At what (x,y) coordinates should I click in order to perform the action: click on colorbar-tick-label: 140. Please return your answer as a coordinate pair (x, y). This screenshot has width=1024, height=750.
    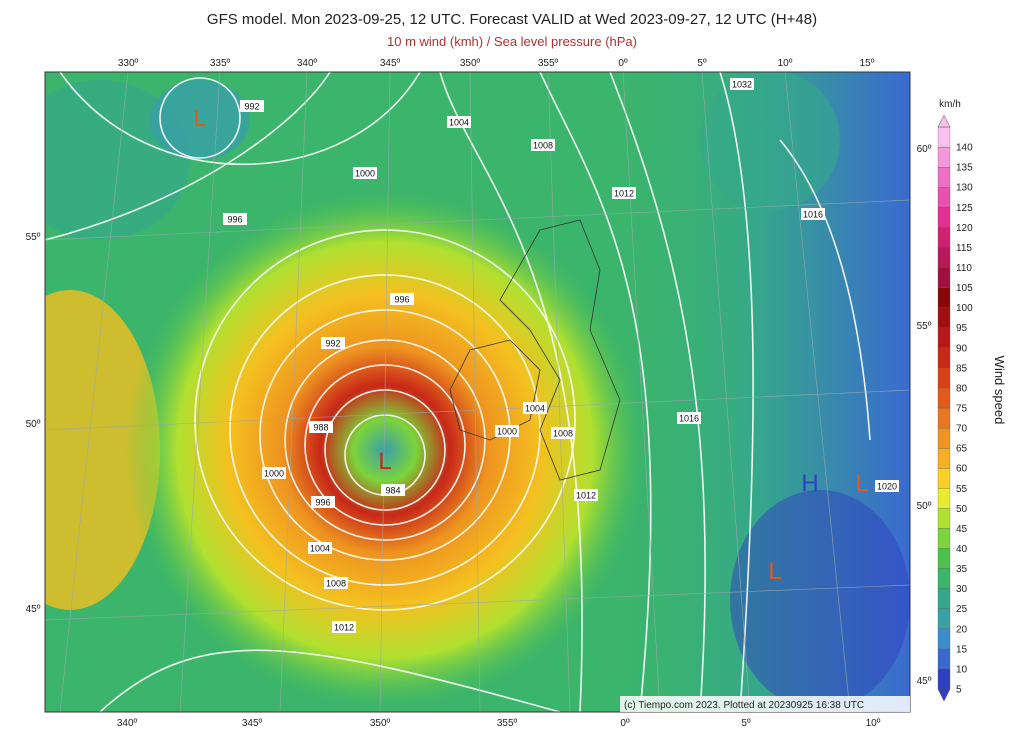
    Looking at the image, I should click on (964, 148).